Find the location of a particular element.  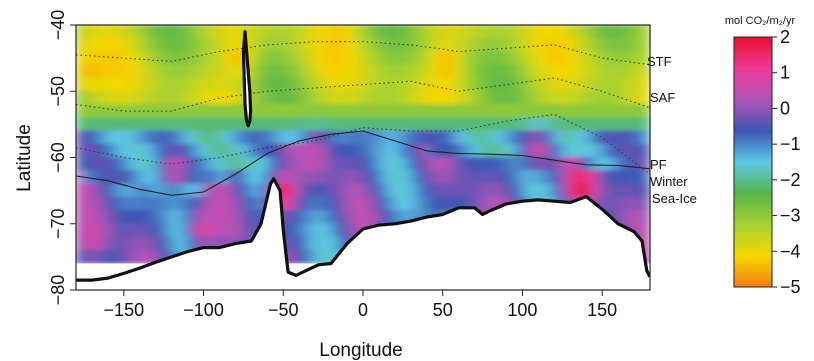

x-tick-label: 100 is located at coordinates (522, 310).